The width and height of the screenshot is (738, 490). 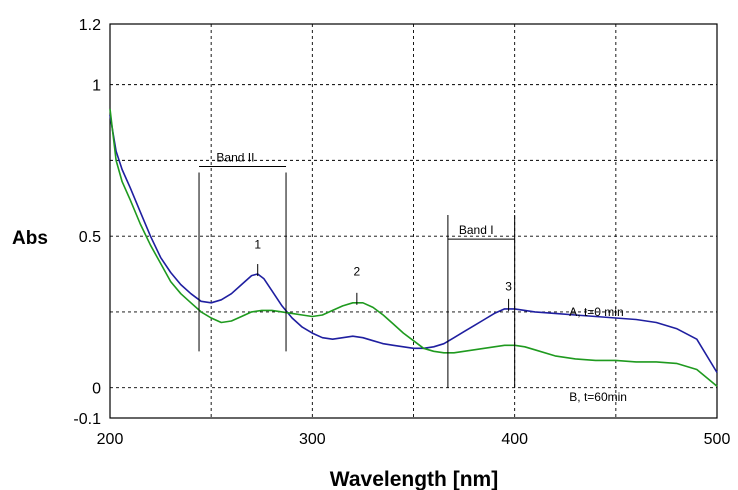 What do you see at coordinates (110, 439) in the screenshot?
I see `x-tick-label: 200` at bounding box center [110, 439].